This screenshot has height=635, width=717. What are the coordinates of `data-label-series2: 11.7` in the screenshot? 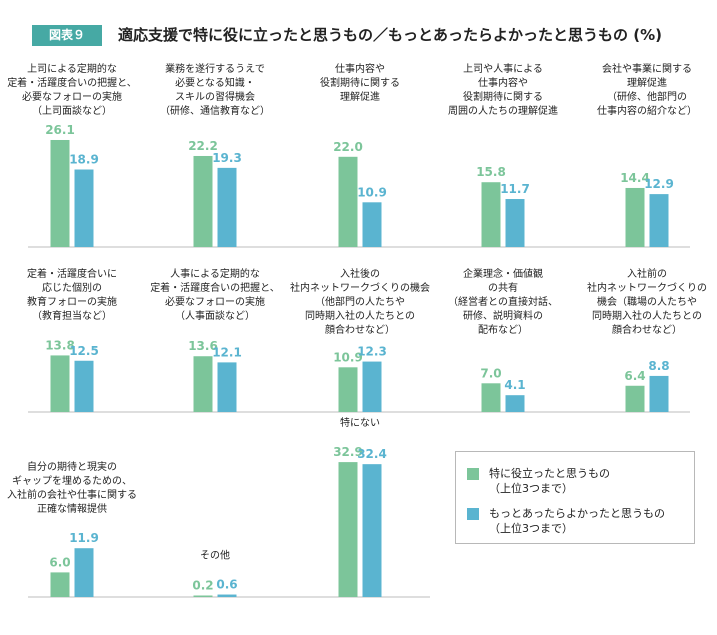 It's located at (515, 189).